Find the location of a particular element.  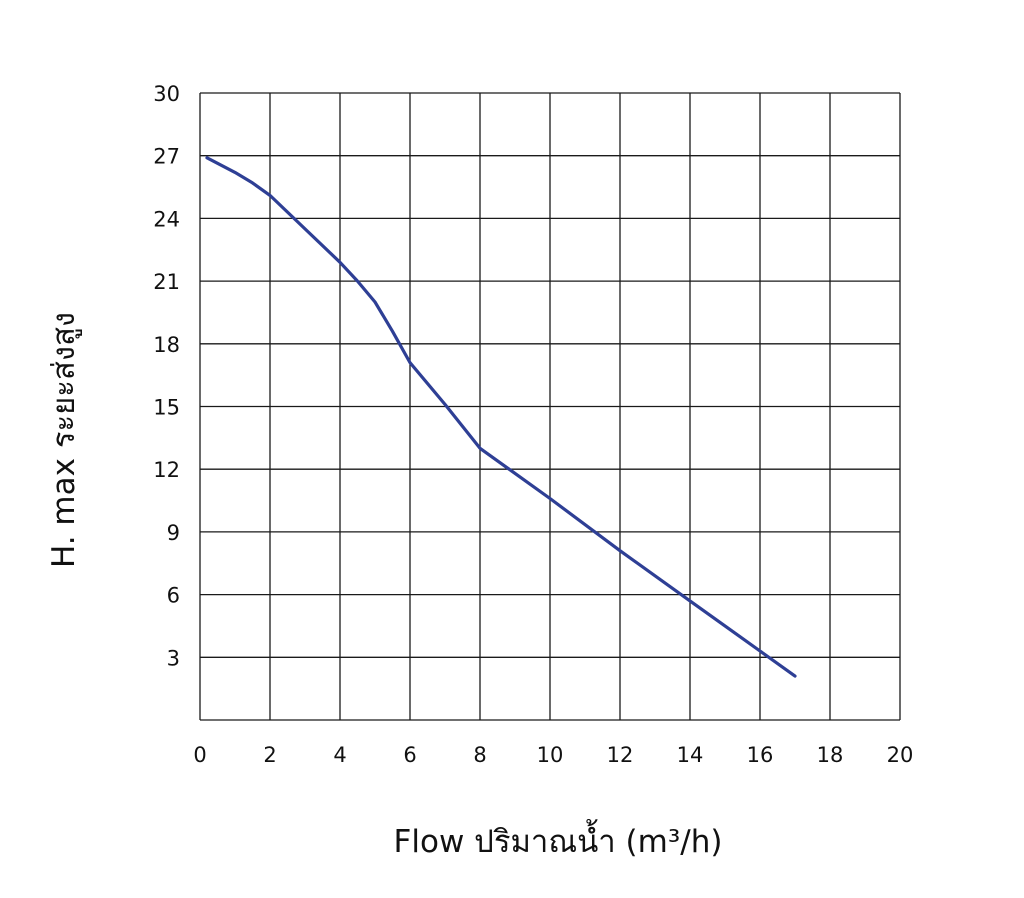

y-tick-label: 24 is located at coordinates (166, 219).